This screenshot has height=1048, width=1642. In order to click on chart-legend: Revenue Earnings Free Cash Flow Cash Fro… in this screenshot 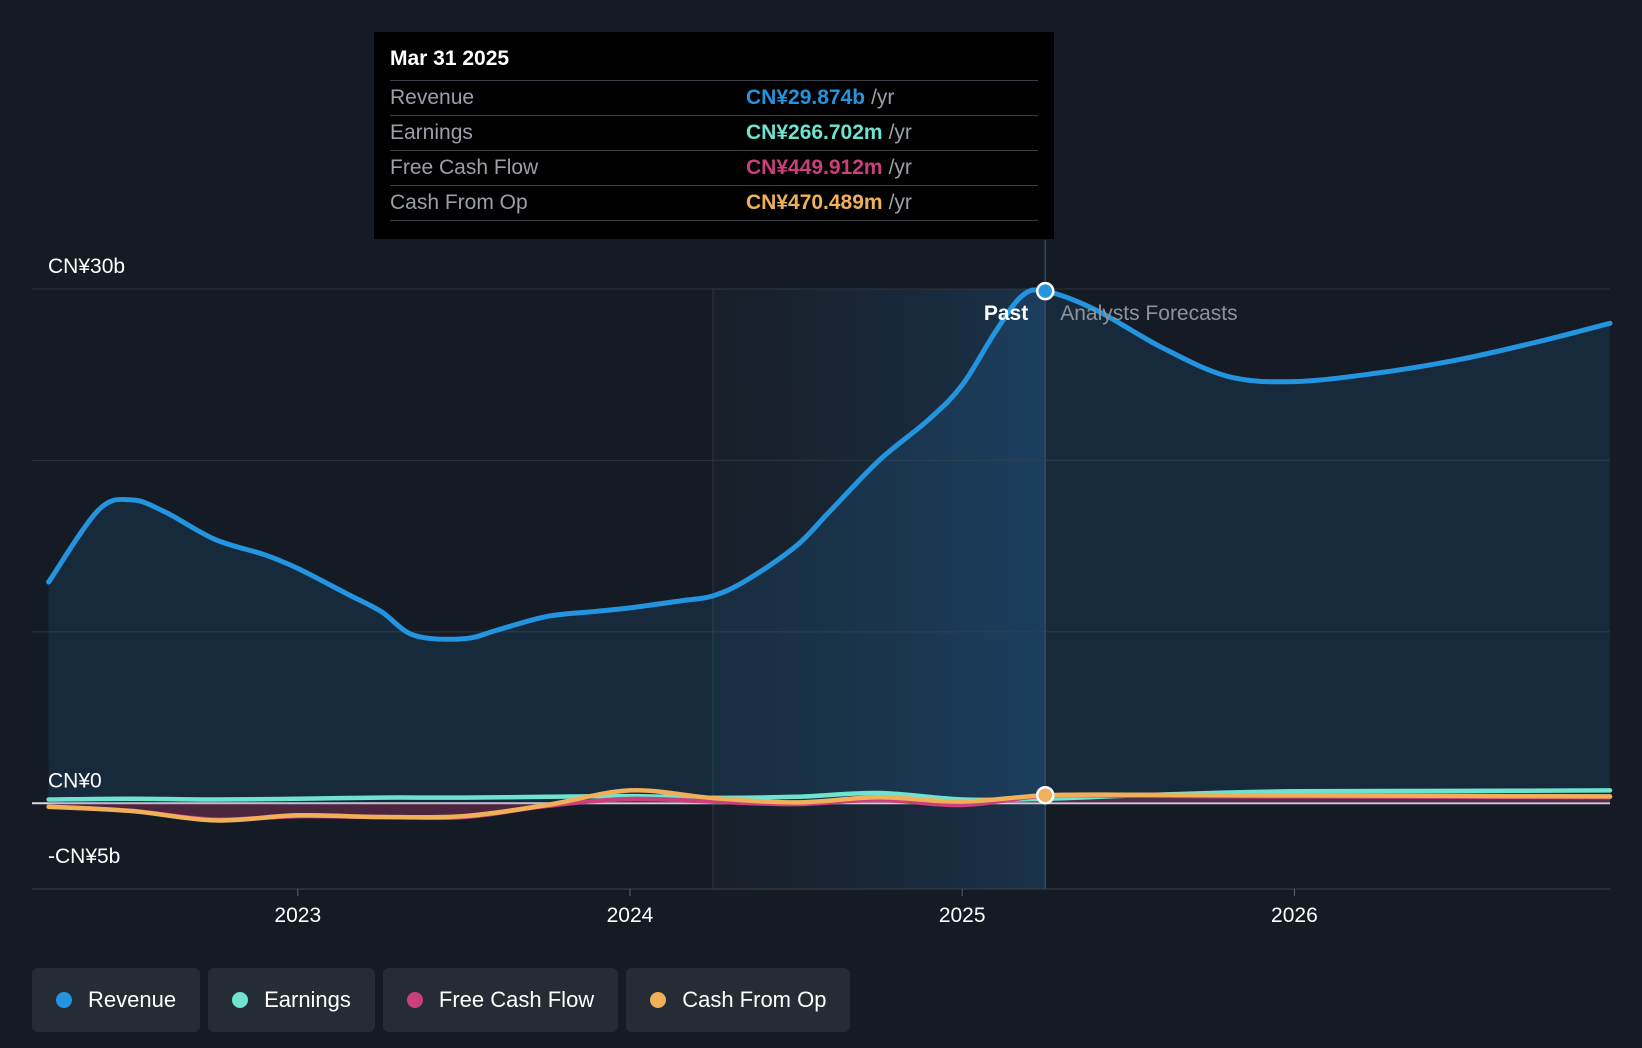, I will do `click(441, 1000)`.